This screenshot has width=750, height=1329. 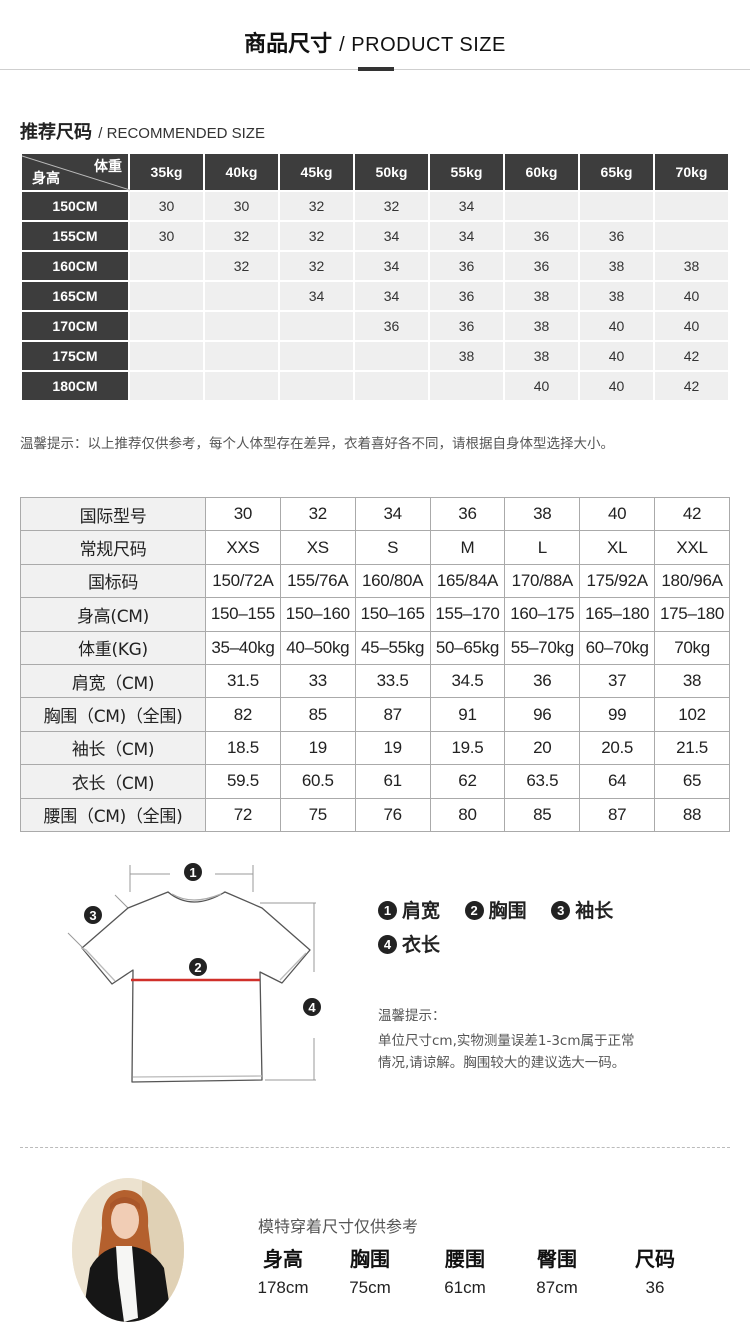 What do you see at coordinates (617, 781) in the screenshot?
I see `value-cell: 64` at bounding box center [617, 781].